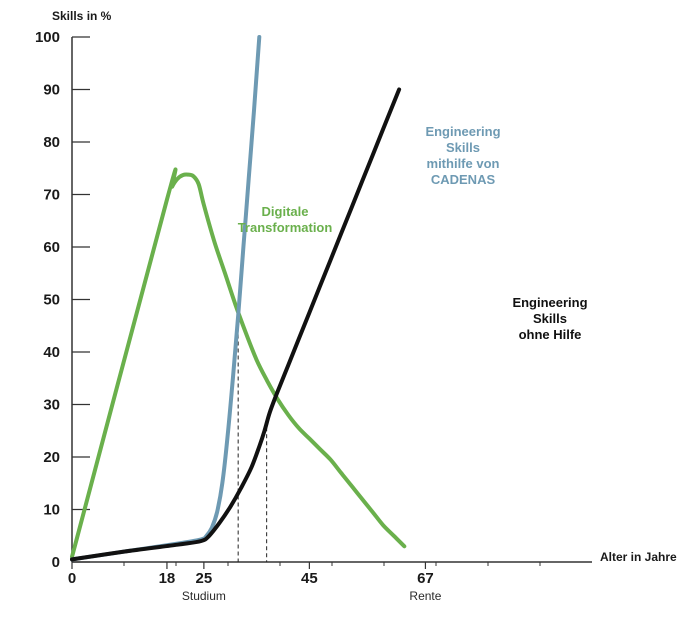 This screenshot has height=617, width=680. I want to click on y-tick-label: 100, so click(47, 37).